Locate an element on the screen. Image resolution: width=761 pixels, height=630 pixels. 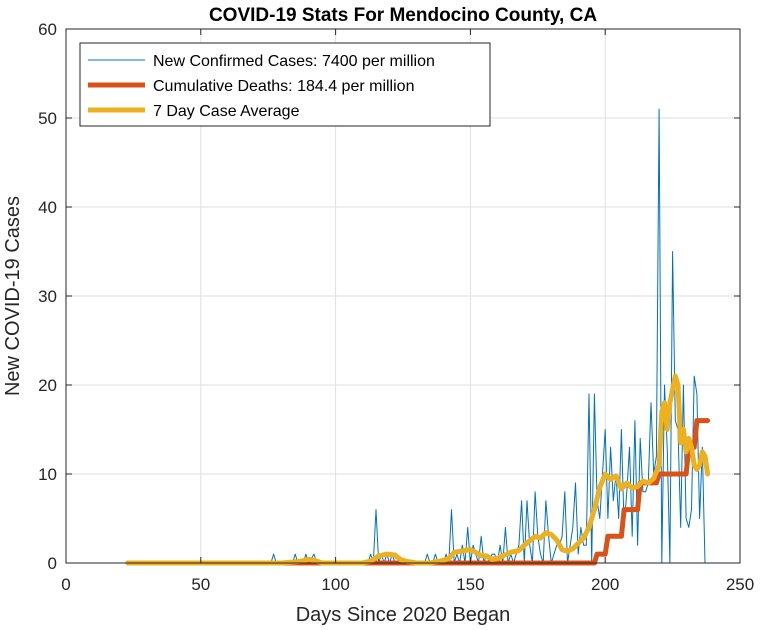
y-tick-label: 40 is located at coordinates (47, 207).